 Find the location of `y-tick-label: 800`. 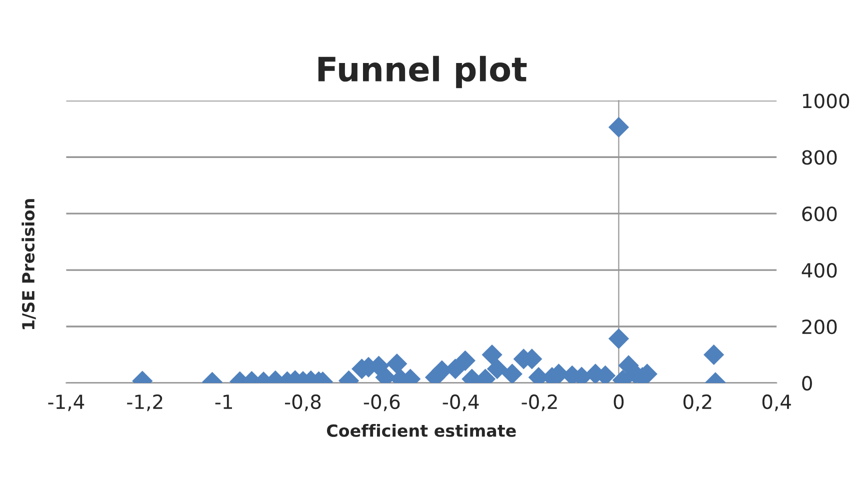

y-tick-label: 800 is located at coordinates (819, 157).